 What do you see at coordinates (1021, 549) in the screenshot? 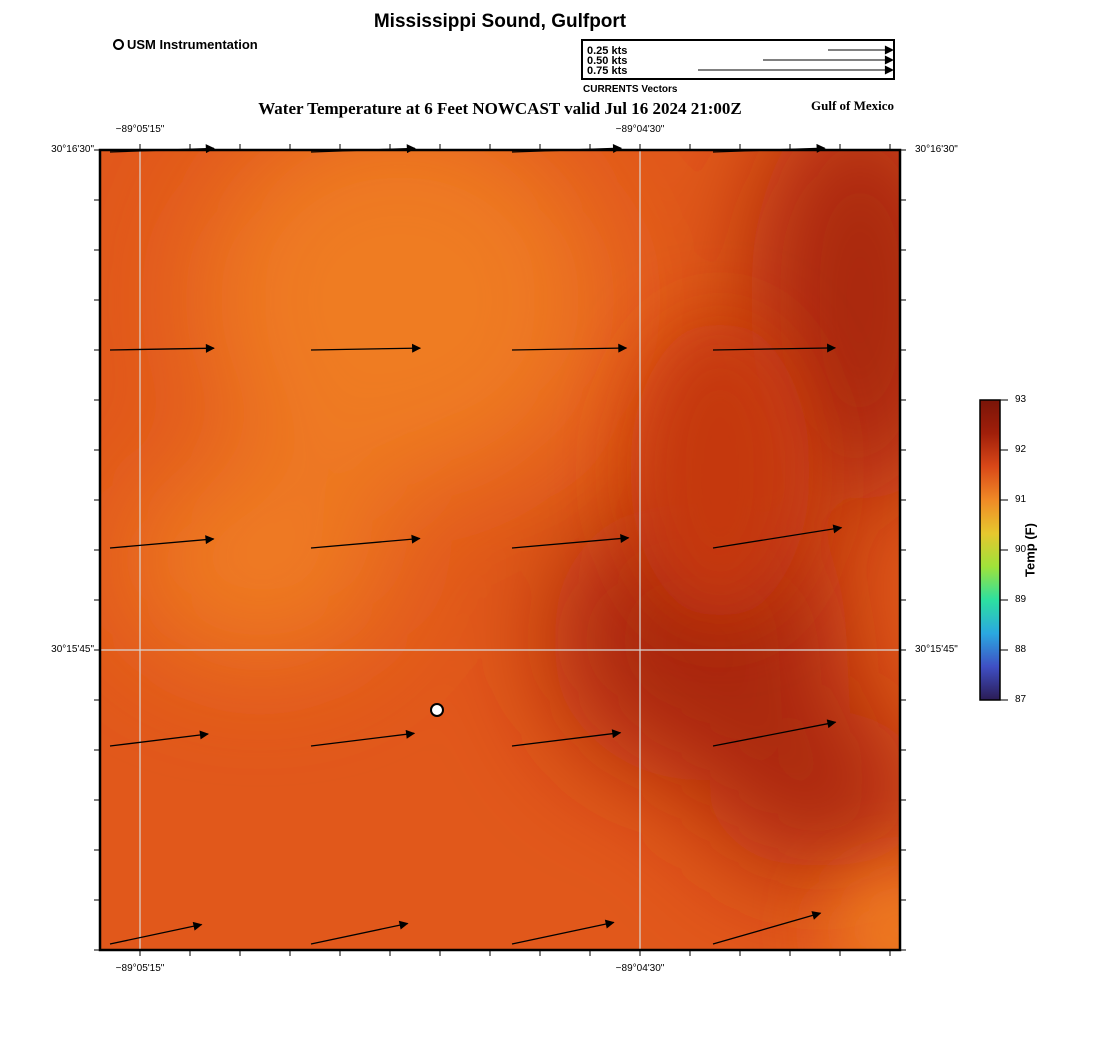
I see `colorbar-tick-label: 90` at bounding box center [1021, 549].